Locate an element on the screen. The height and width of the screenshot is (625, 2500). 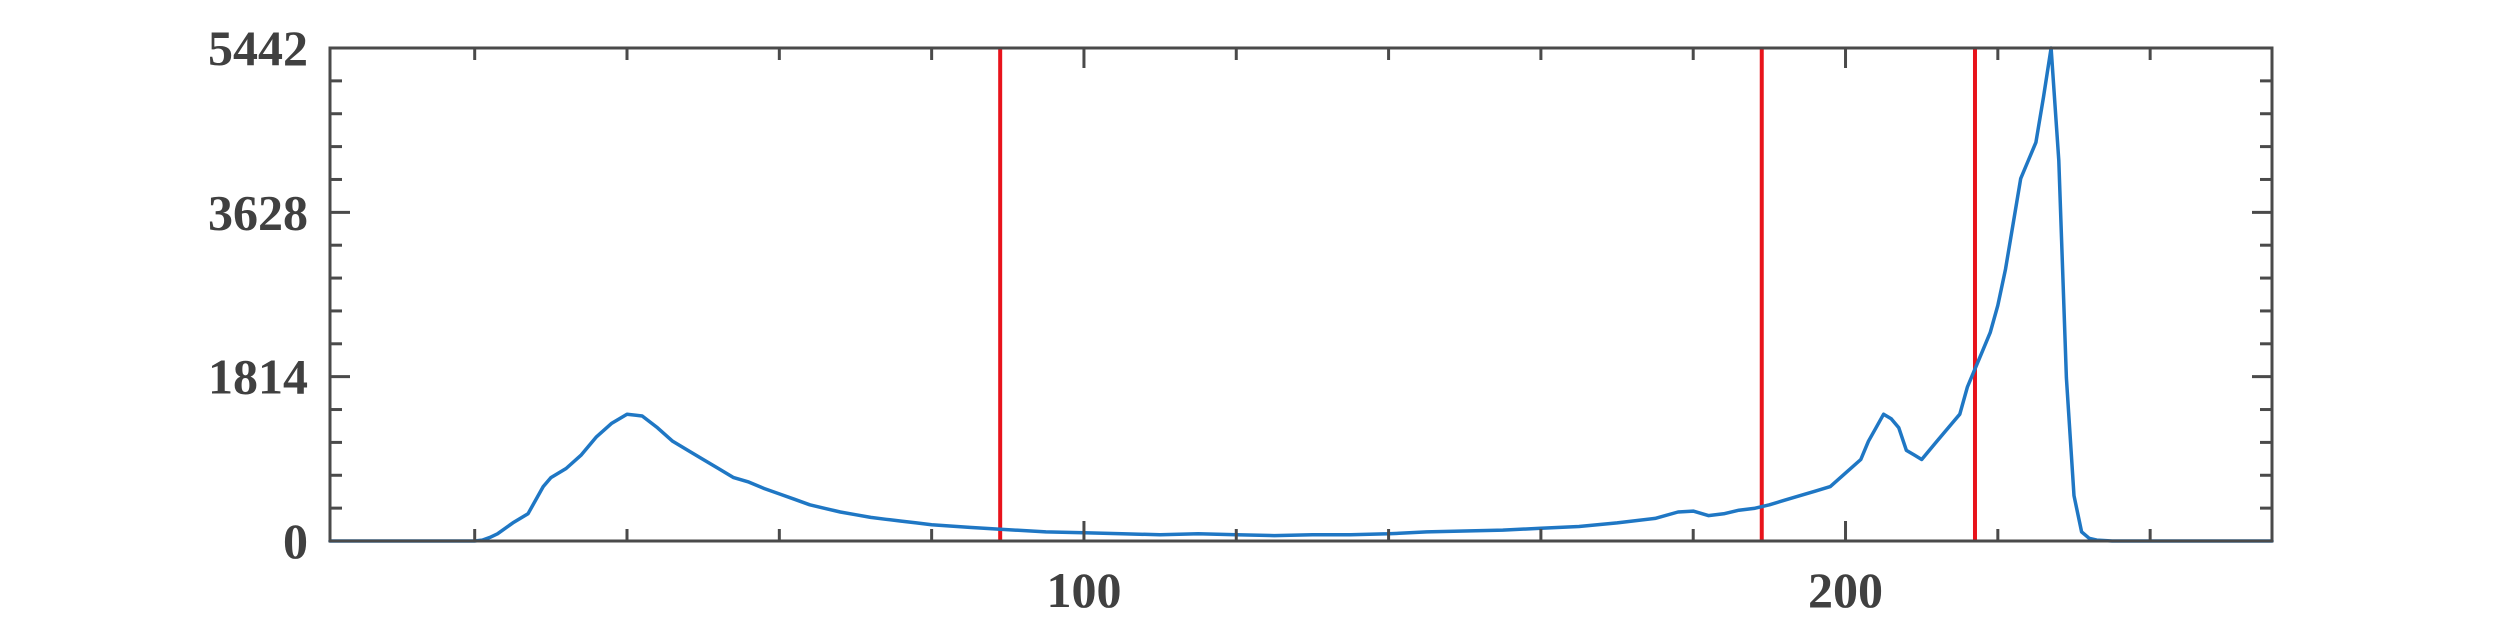
y-tick-label: 1814 is located at coordinates (258, 377).